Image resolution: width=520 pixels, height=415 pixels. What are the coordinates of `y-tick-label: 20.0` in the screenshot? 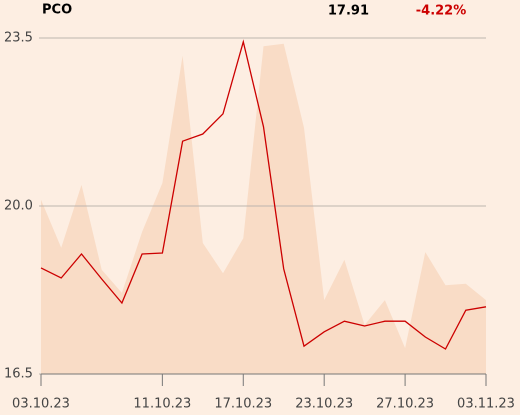 It's located at (18, 206).